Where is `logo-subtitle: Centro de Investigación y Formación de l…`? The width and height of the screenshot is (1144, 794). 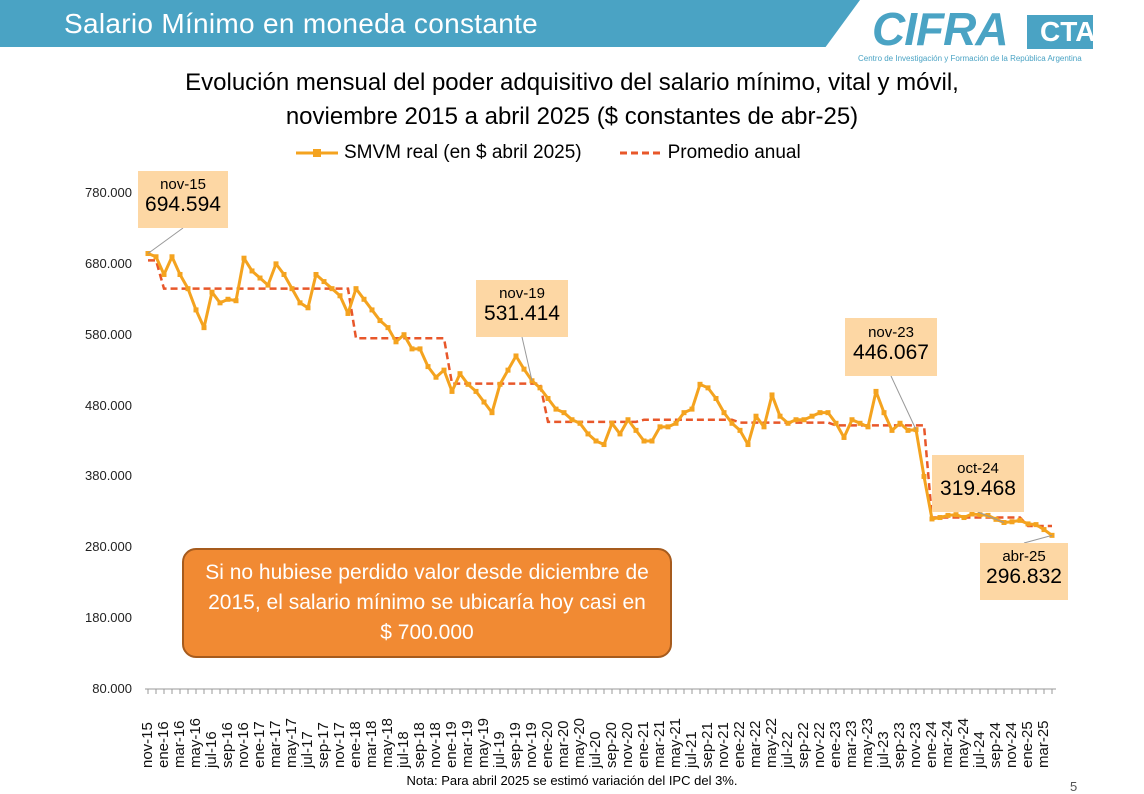
logo-subtitle: Centro de Investigación y Formación de l… is located at coordinates (970, 58).